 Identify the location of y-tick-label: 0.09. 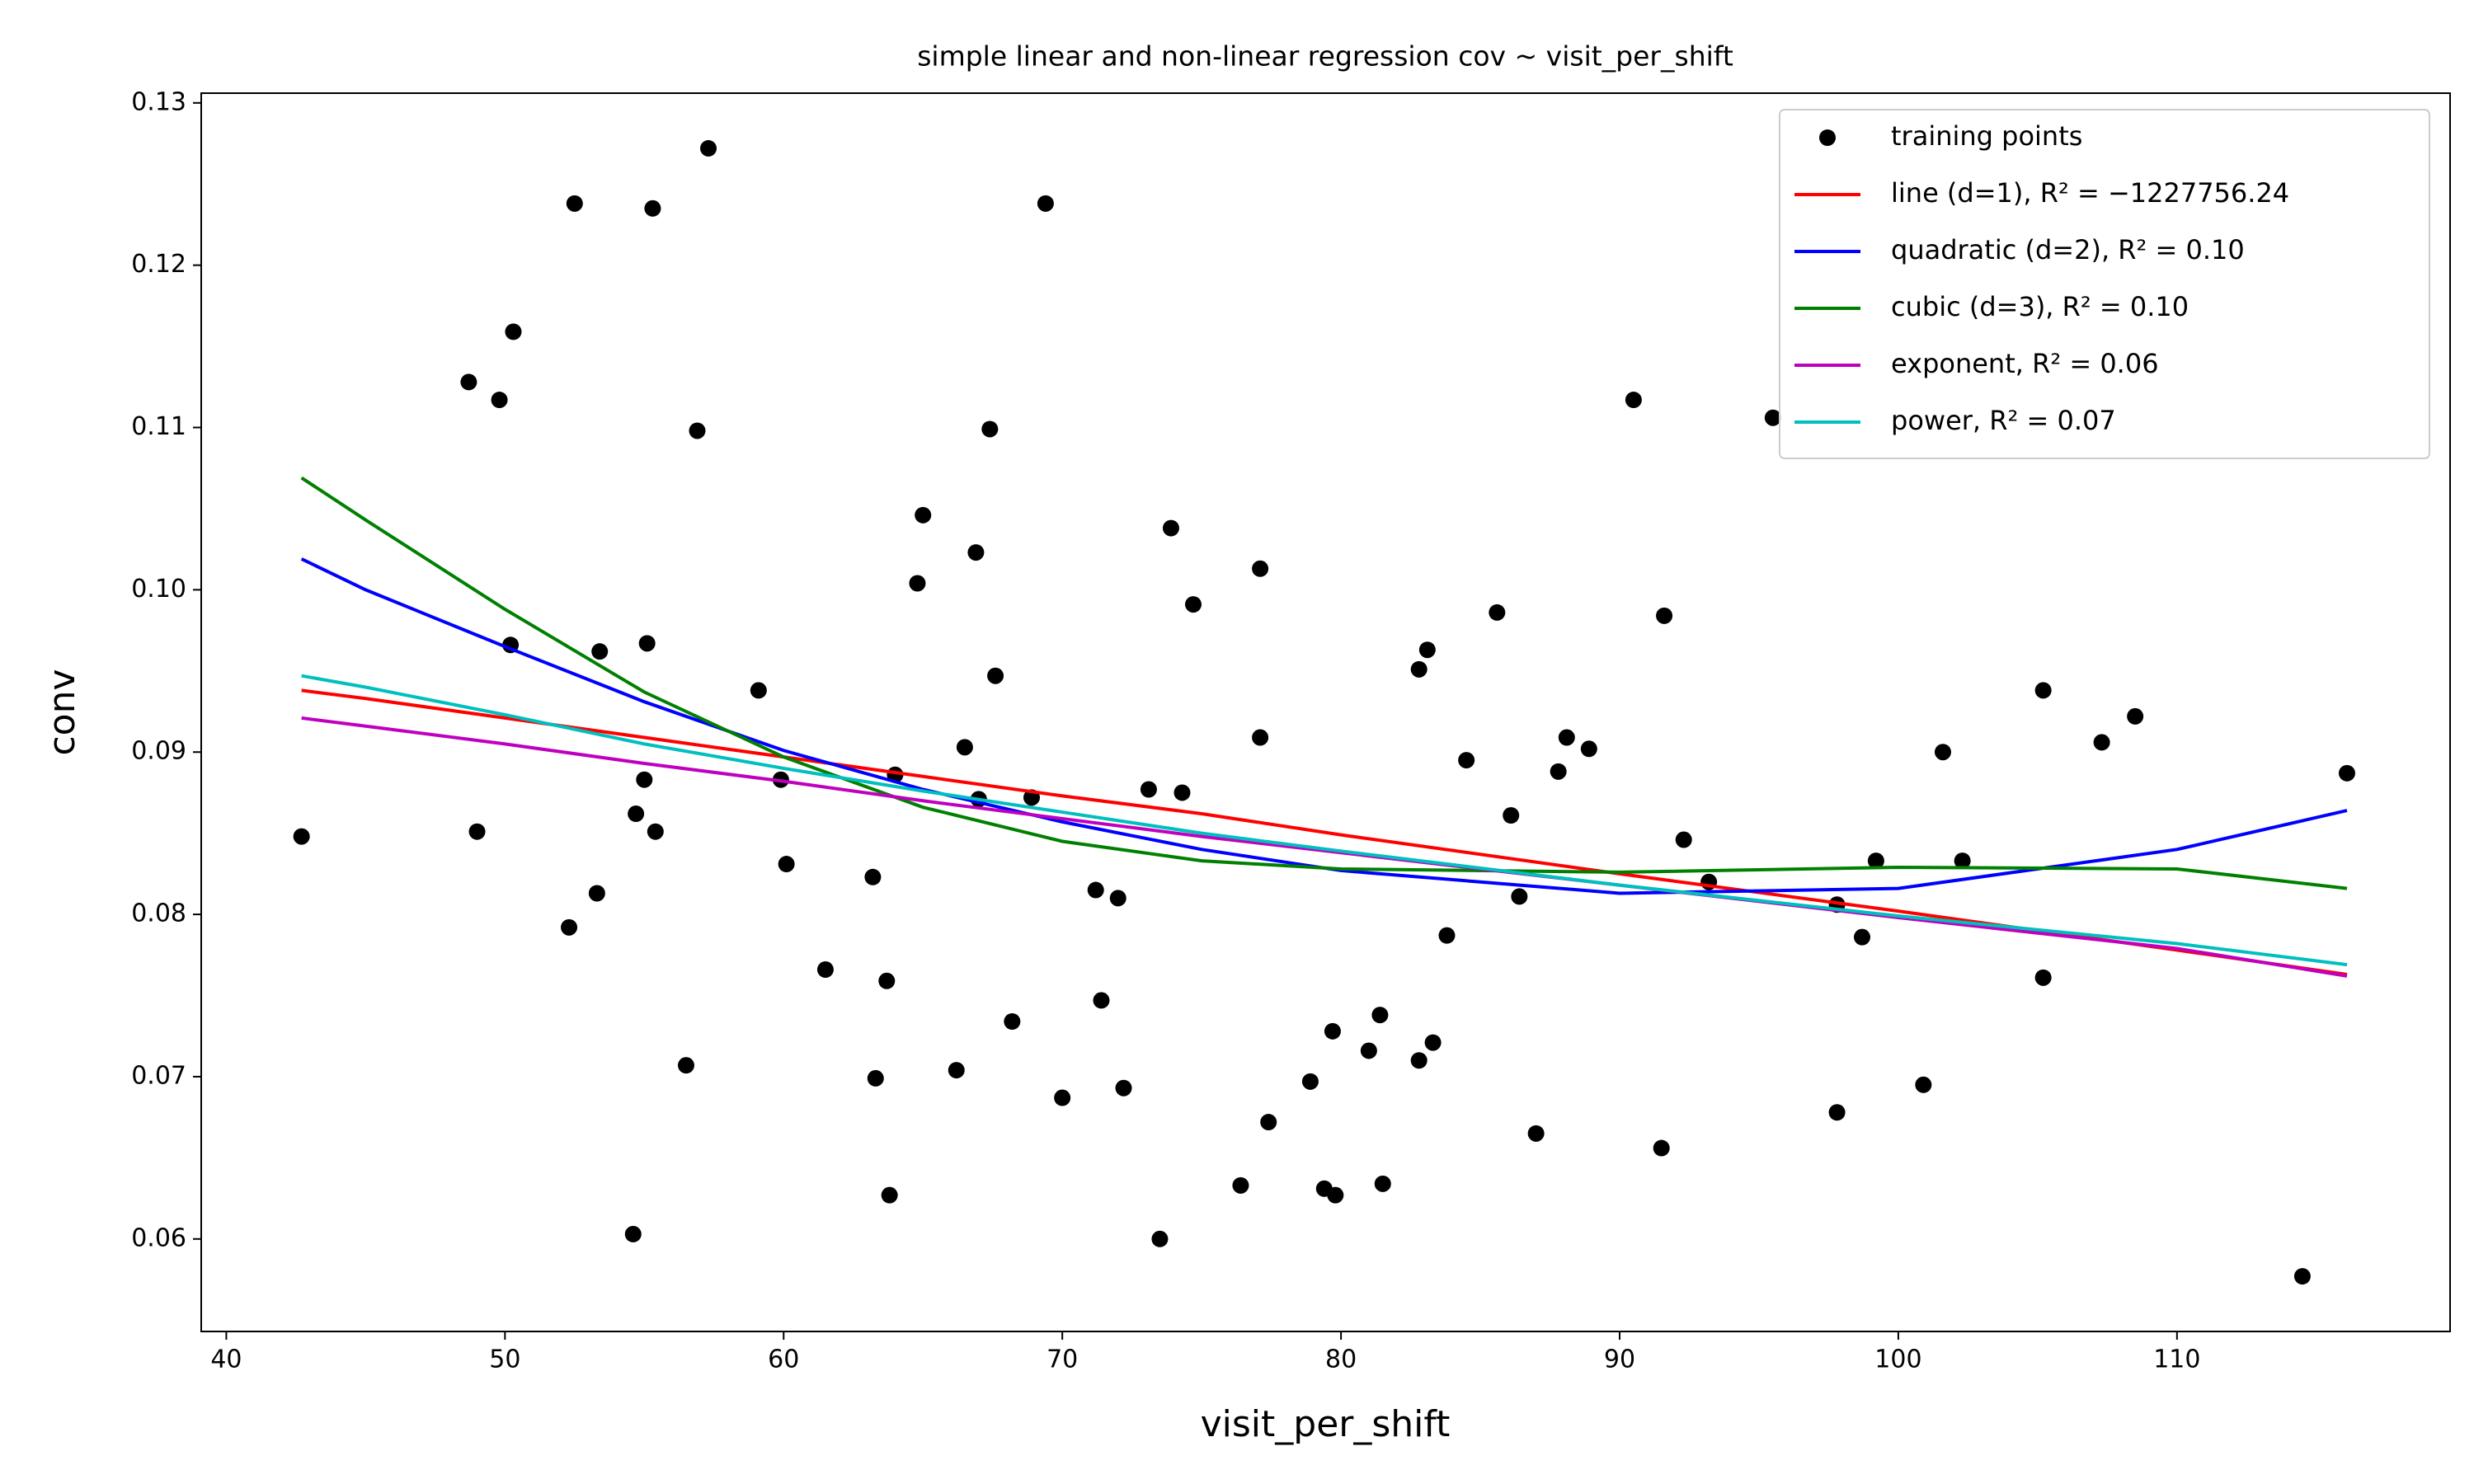
(158, 751).